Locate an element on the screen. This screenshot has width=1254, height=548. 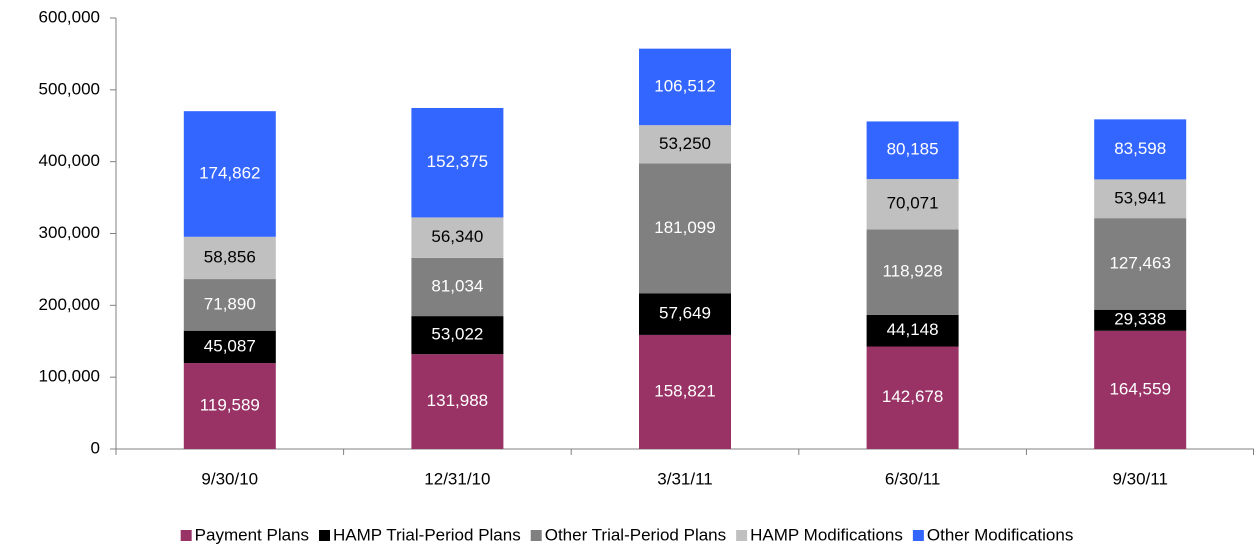
y-tick-label: 200,000 is located at coordinates (69, 304).